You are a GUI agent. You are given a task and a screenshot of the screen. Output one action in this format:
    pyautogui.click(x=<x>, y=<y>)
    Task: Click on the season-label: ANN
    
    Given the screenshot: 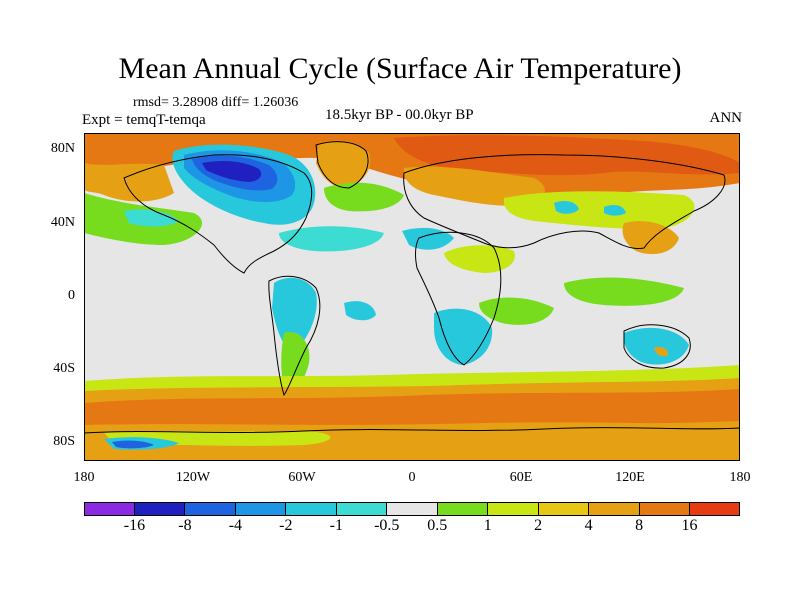 What is the action you would take?
    pyautogui.click(x=726, y=118)
    